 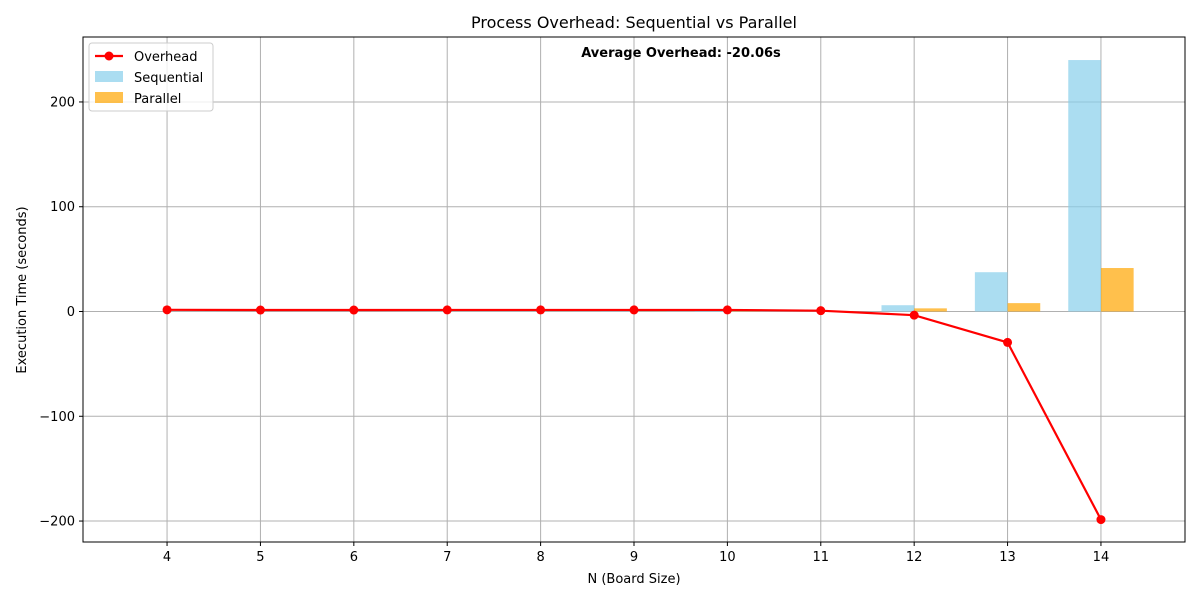 I want to click on y-tick-label: −200, so click(x=57, y=522).